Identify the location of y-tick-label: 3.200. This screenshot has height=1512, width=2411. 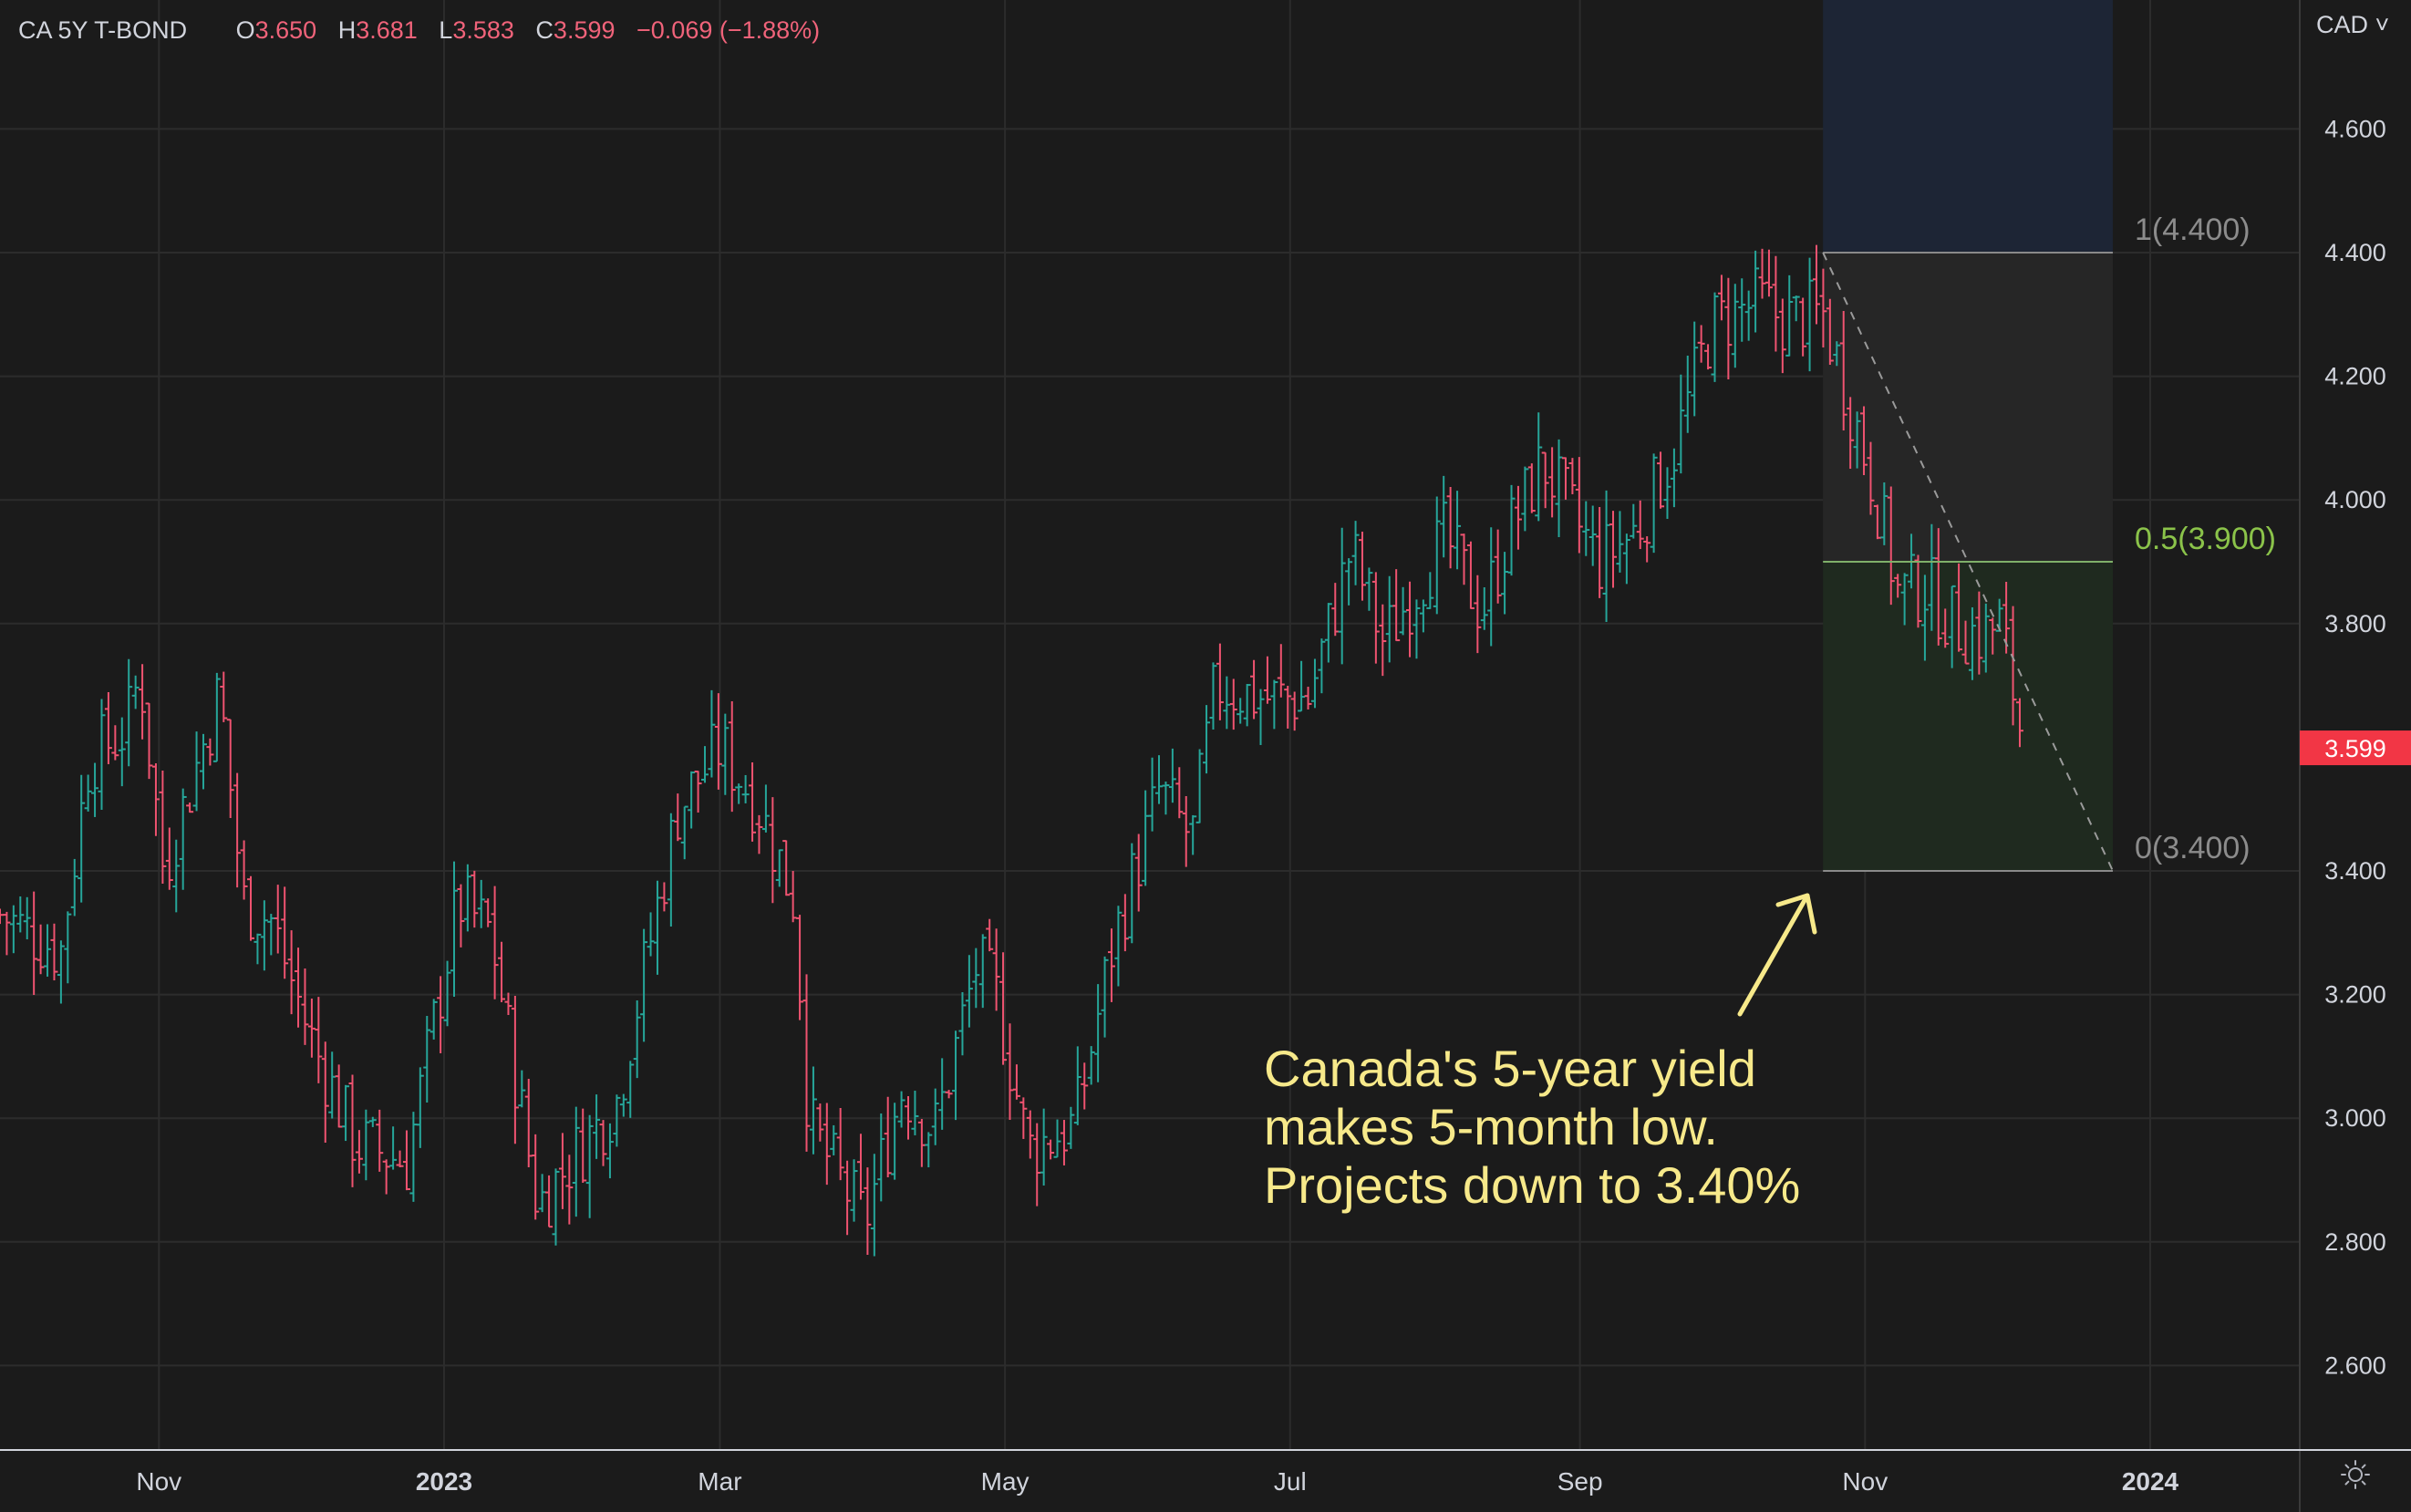
(2355, 995).